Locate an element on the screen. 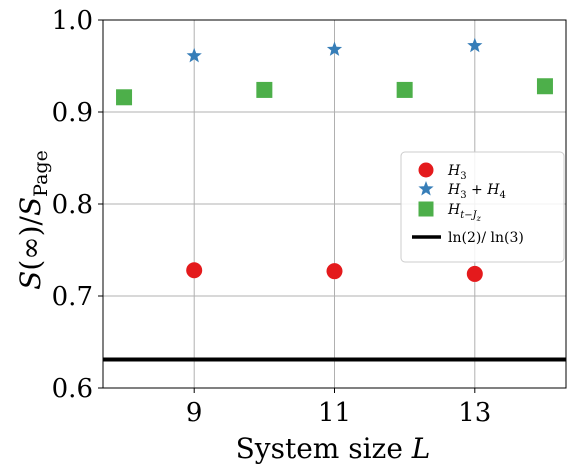 This screenshot has height=475, width=581. legend-item-htjz: Ht−Jz is located at coordinates (450, 212).